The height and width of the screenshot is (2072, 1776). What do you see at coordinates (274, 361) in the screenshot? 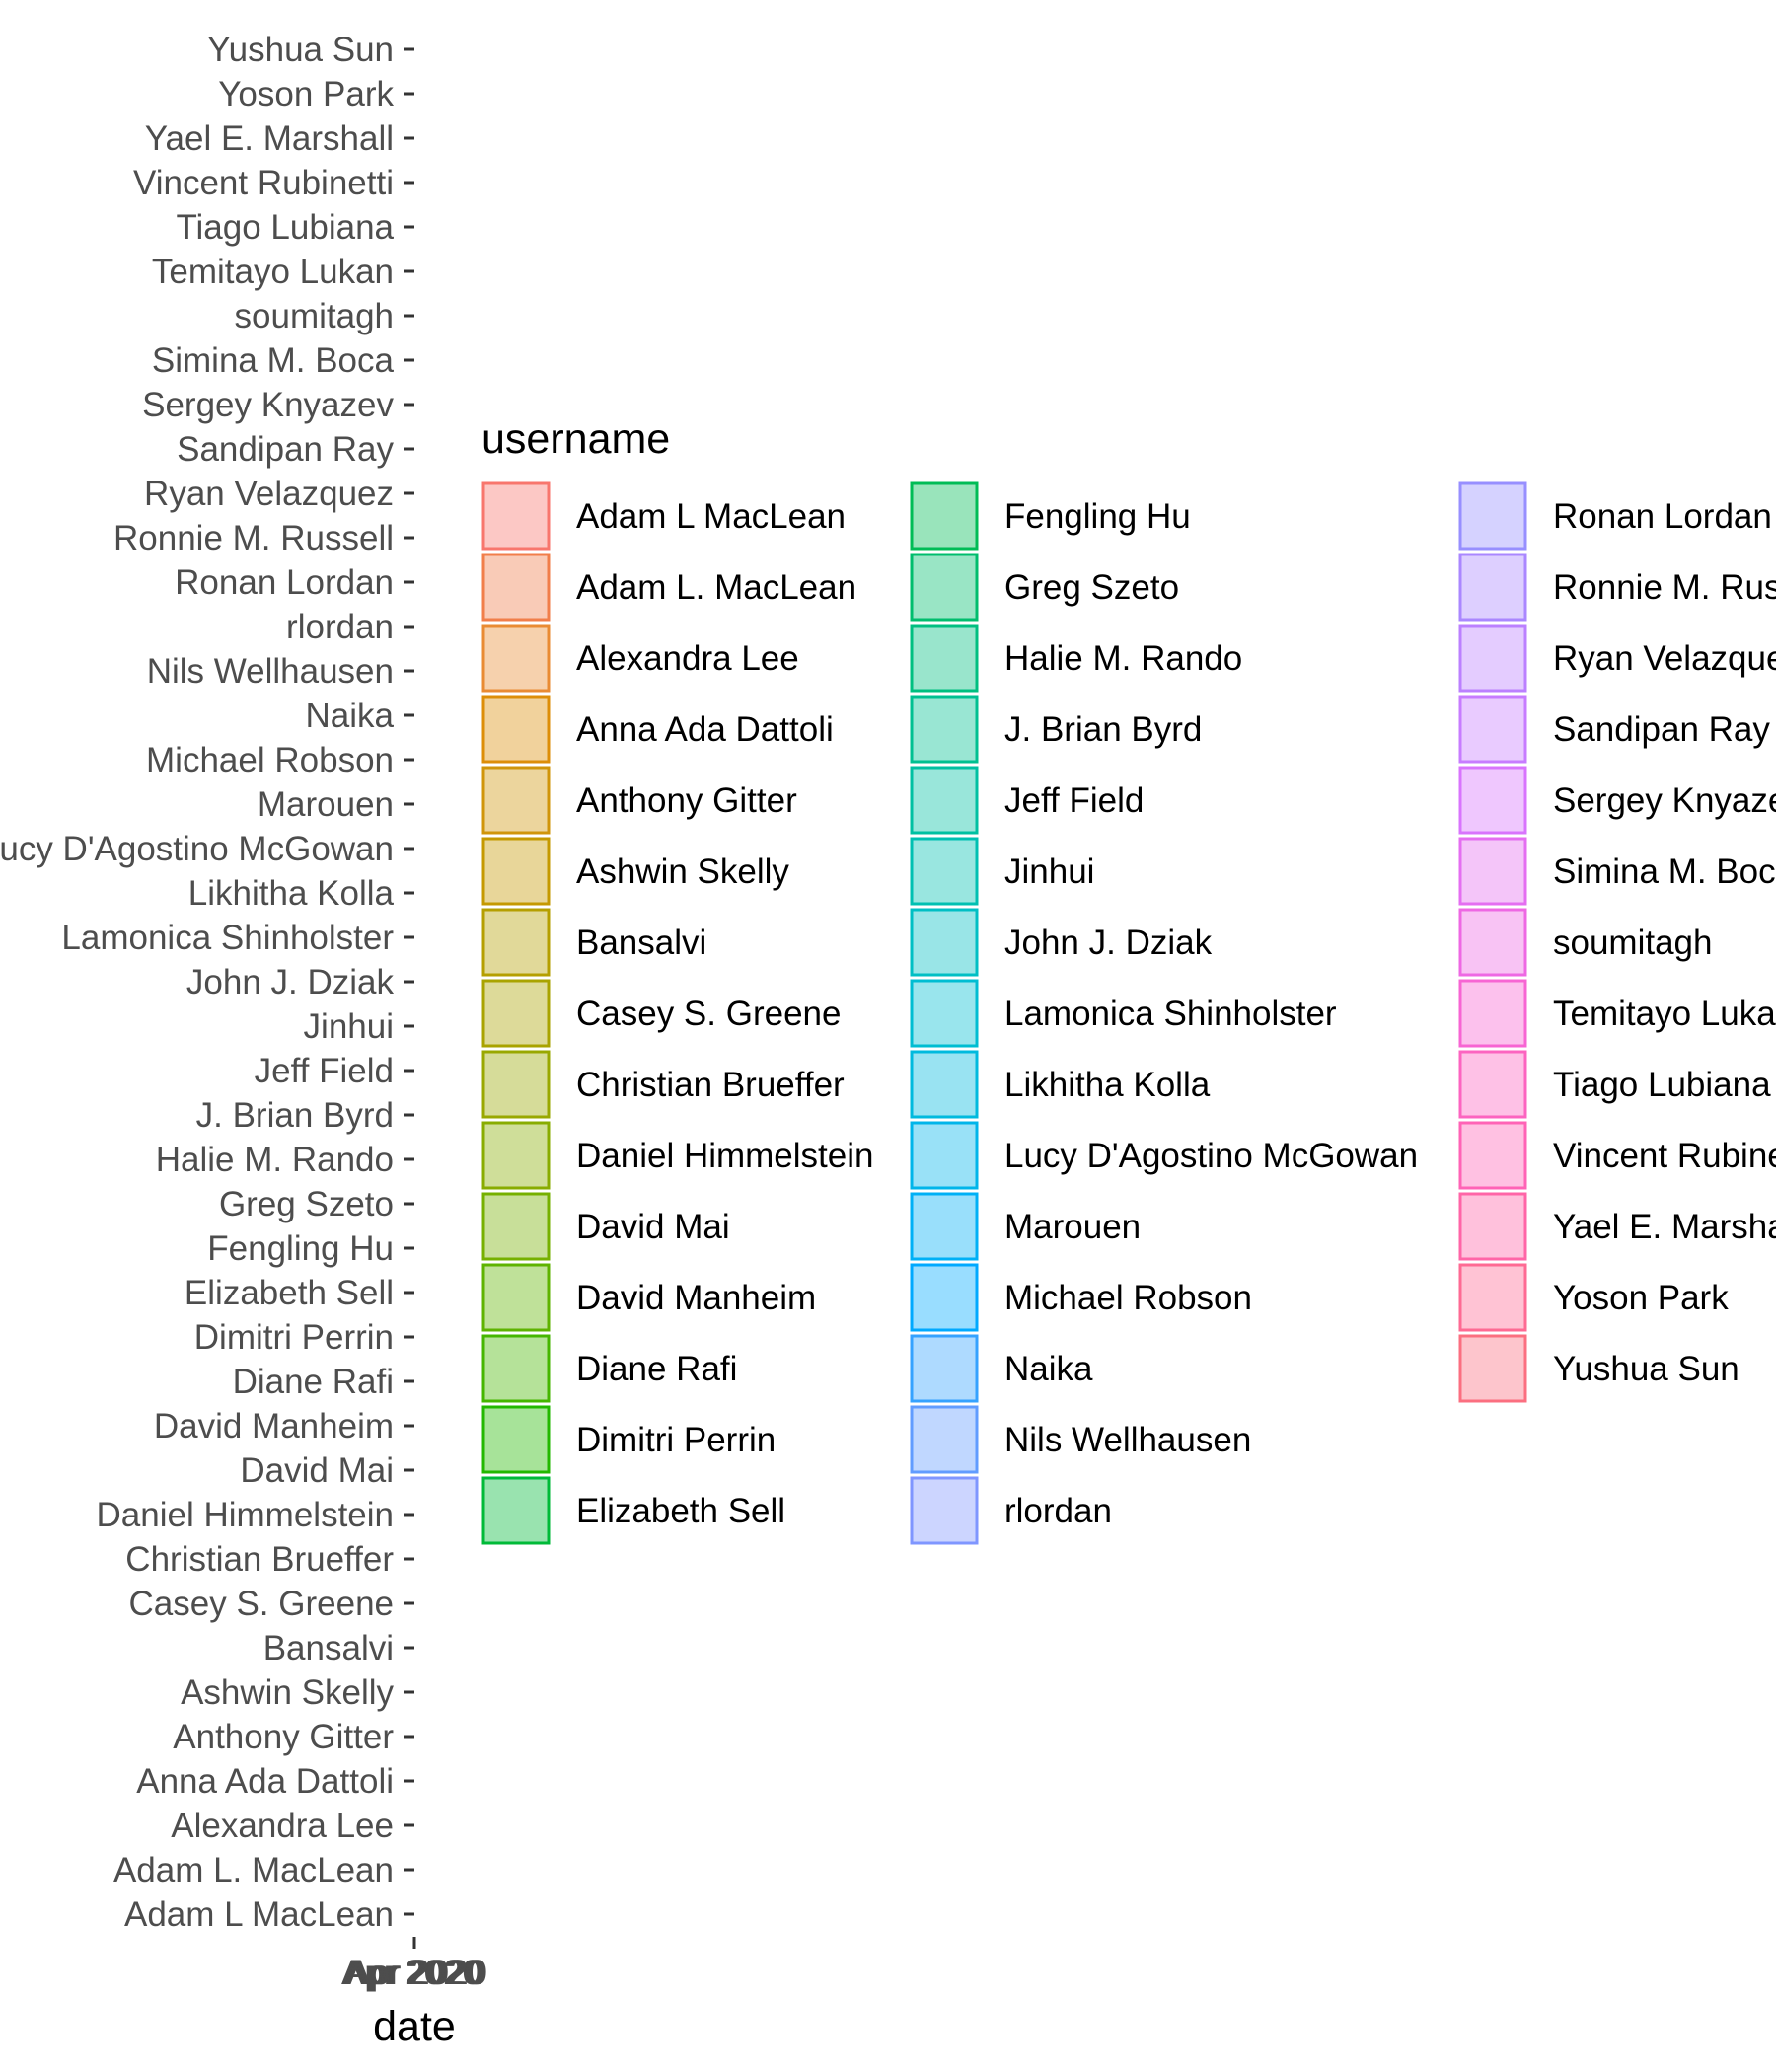
I see `y-tick-label: Simina M. Boca` at bounding box center [274, 361].